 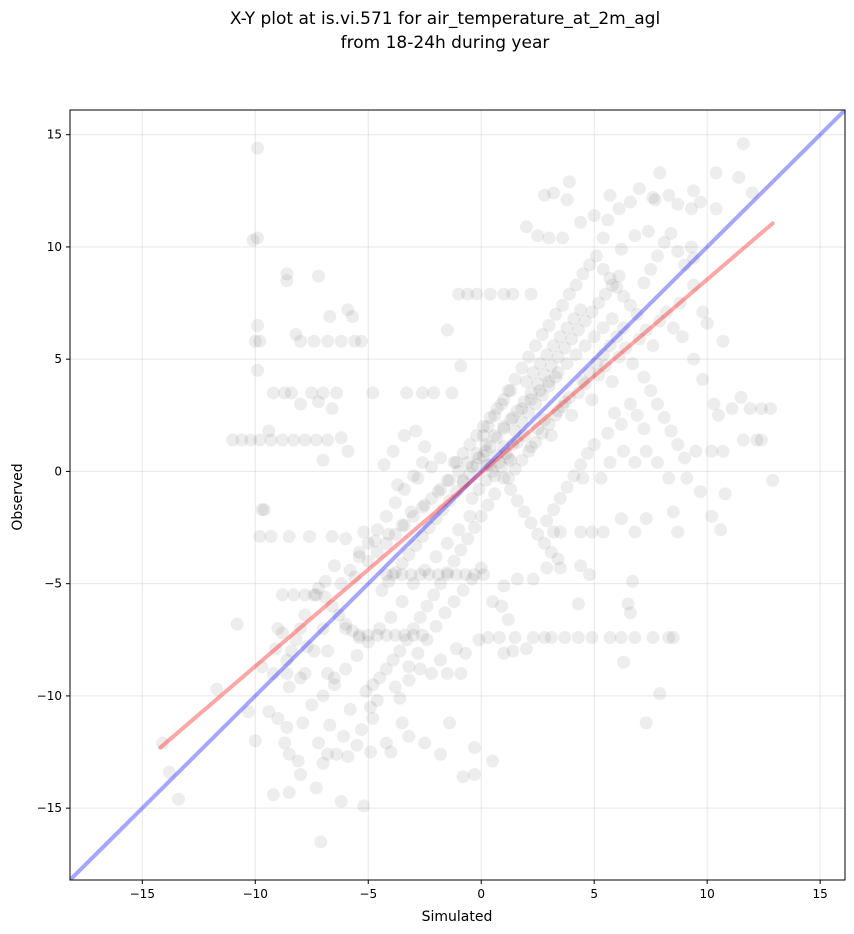 What do you see at coordinates (481, 894) in the screenshot?
I see `x-tick-label: 0` at bounding box center [481, 894].